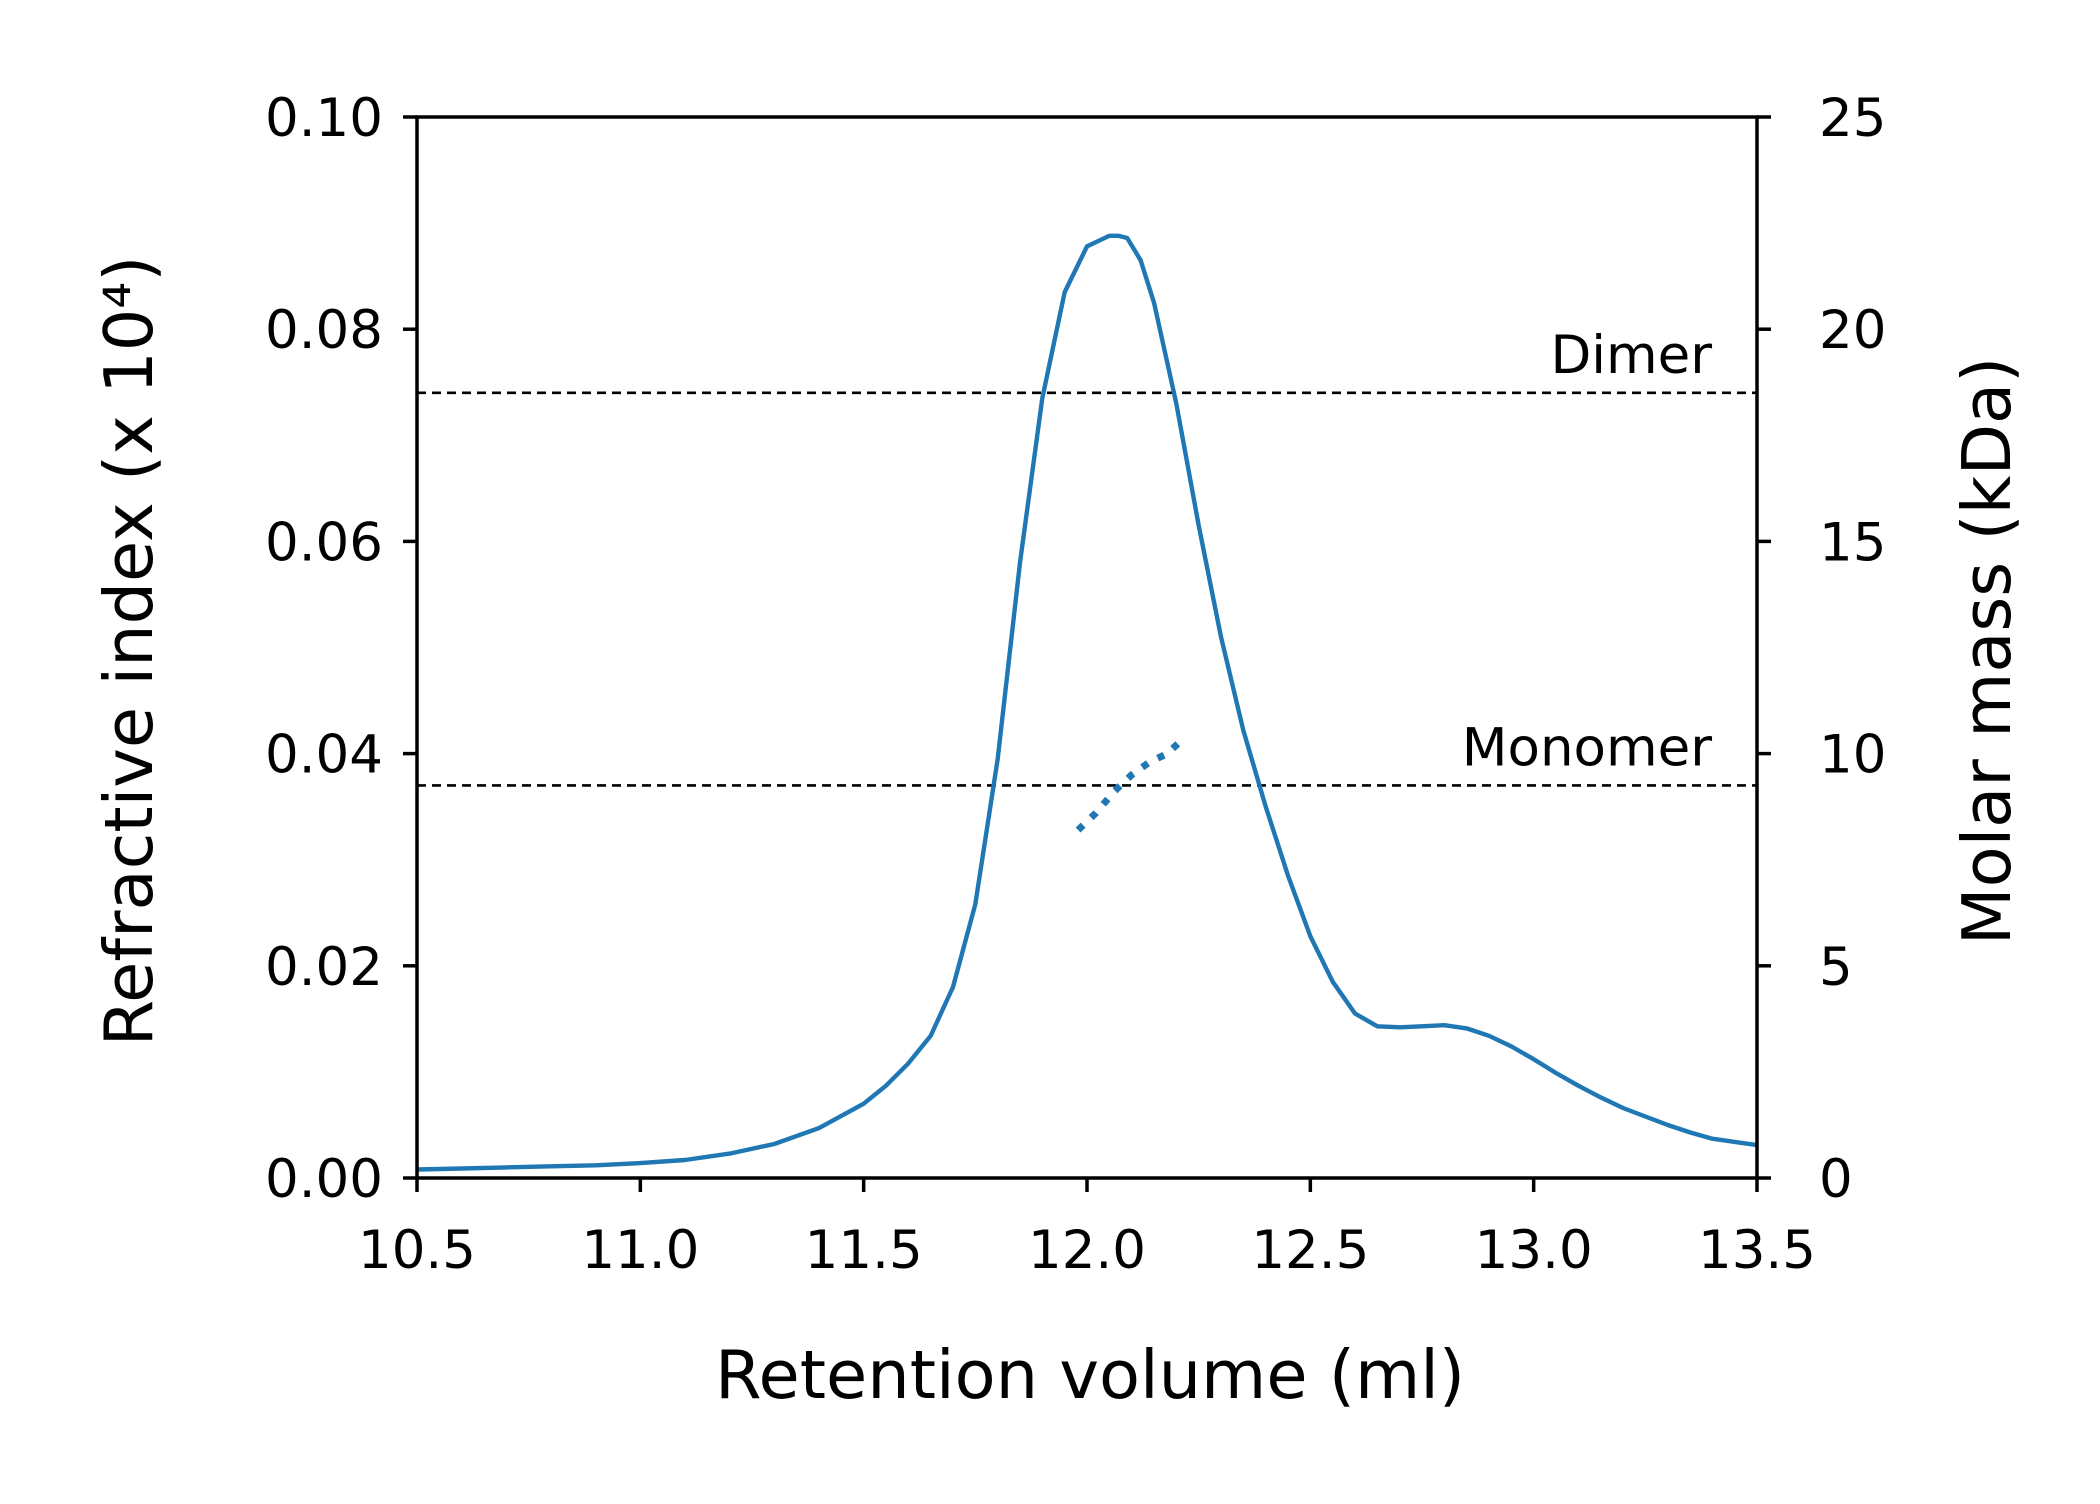 The width and height of the screenshot is (2100, 1504). I want to click on y-tick-label-right: 15, so click(1852, 542).